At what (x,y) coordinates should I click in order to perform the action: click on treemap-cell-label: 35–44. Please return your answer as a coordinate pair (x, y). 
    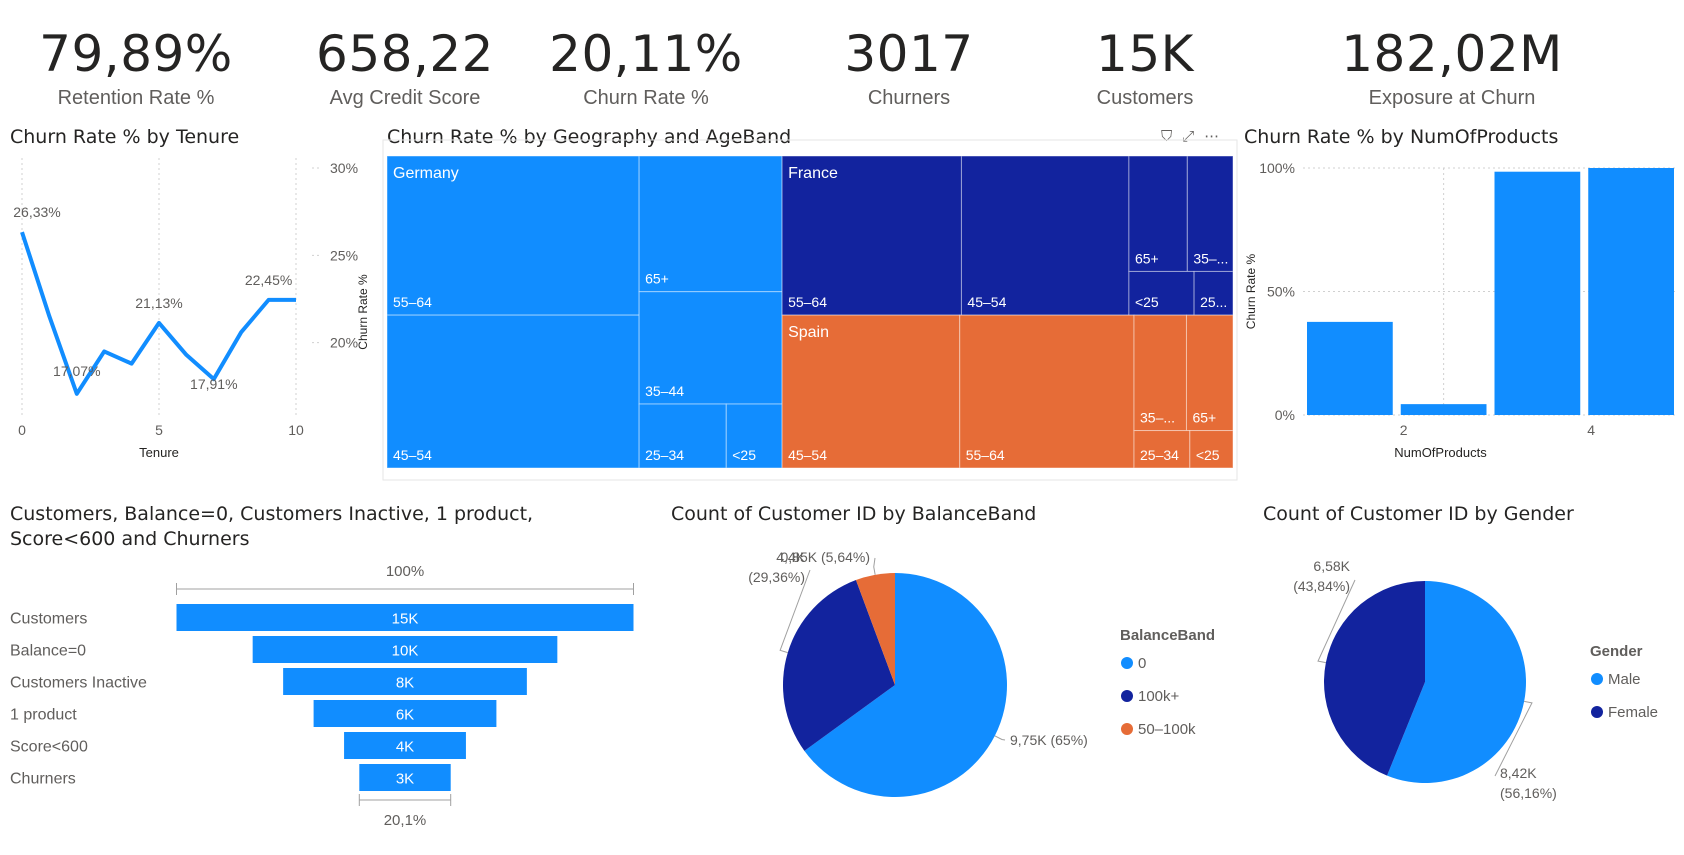
    Looking at the image, I should click on (664, 391).